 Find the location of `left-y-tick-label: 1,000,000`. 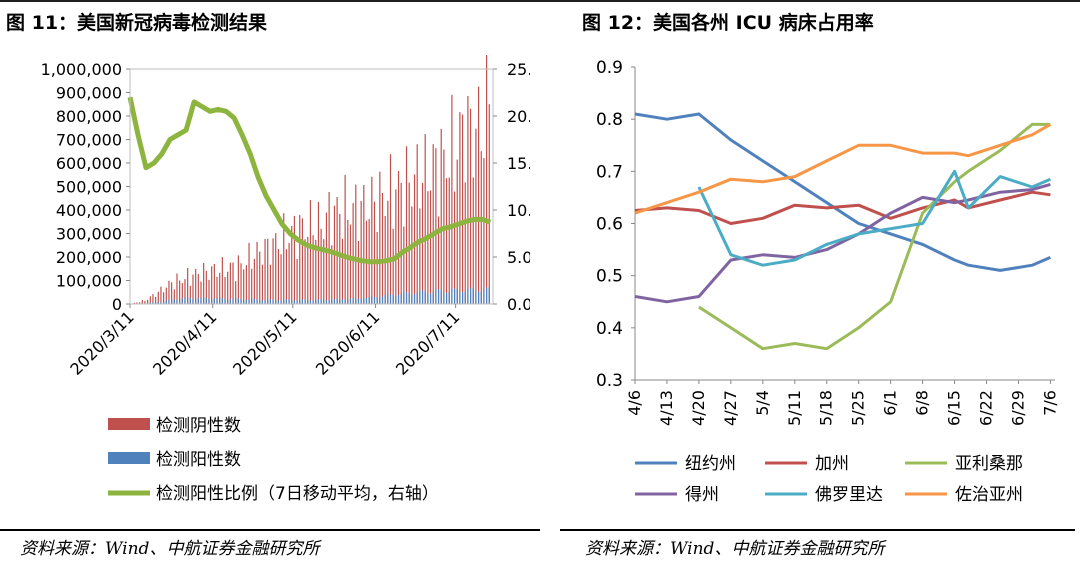

left-y-tick-label: 1,000,000 is located at coordinates (81, 69).